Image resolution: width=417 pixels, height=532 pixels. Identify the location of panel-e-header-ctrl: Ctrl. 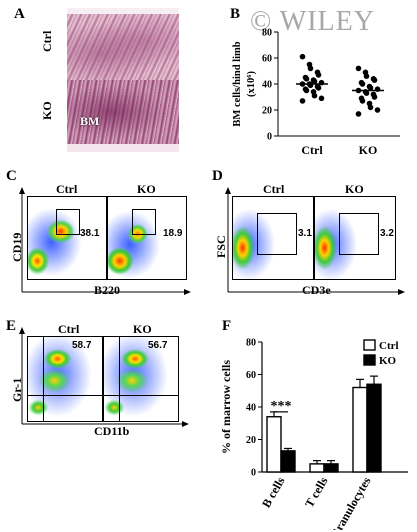
(69, 329).